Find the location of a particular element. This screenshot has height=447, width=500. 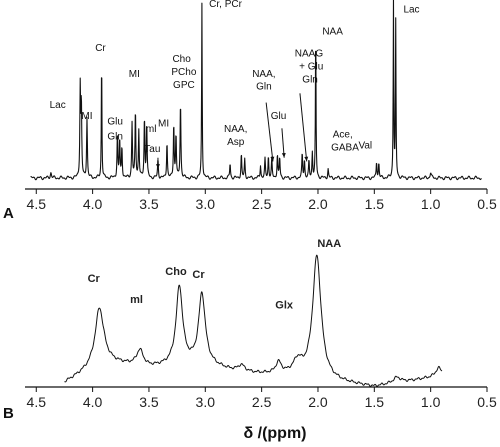

peak-annotation: + Glu is located at coordinates (311, 66).